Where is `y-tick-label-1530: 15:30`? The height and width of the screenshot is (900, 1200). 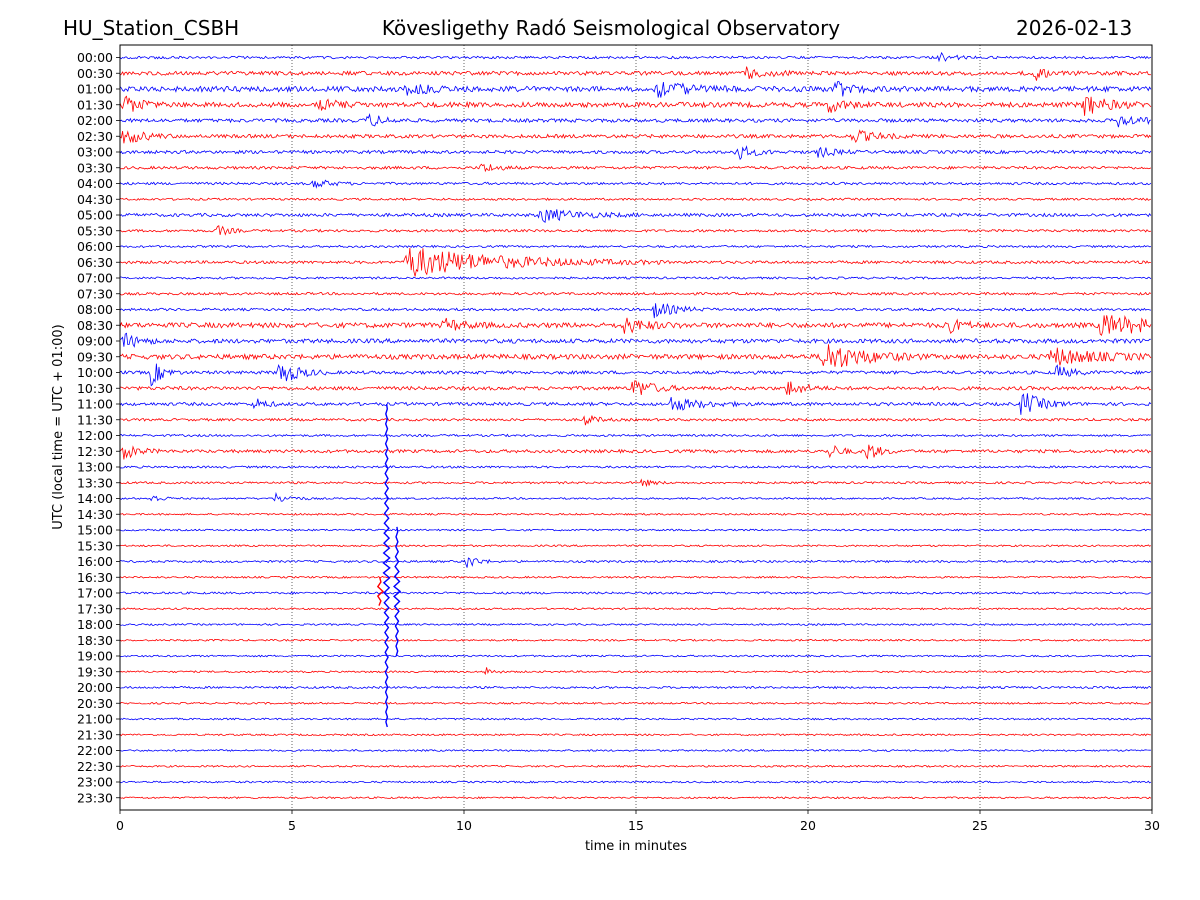
y-tick-label-1530: 15:30 is located at coordinates (95, 545).